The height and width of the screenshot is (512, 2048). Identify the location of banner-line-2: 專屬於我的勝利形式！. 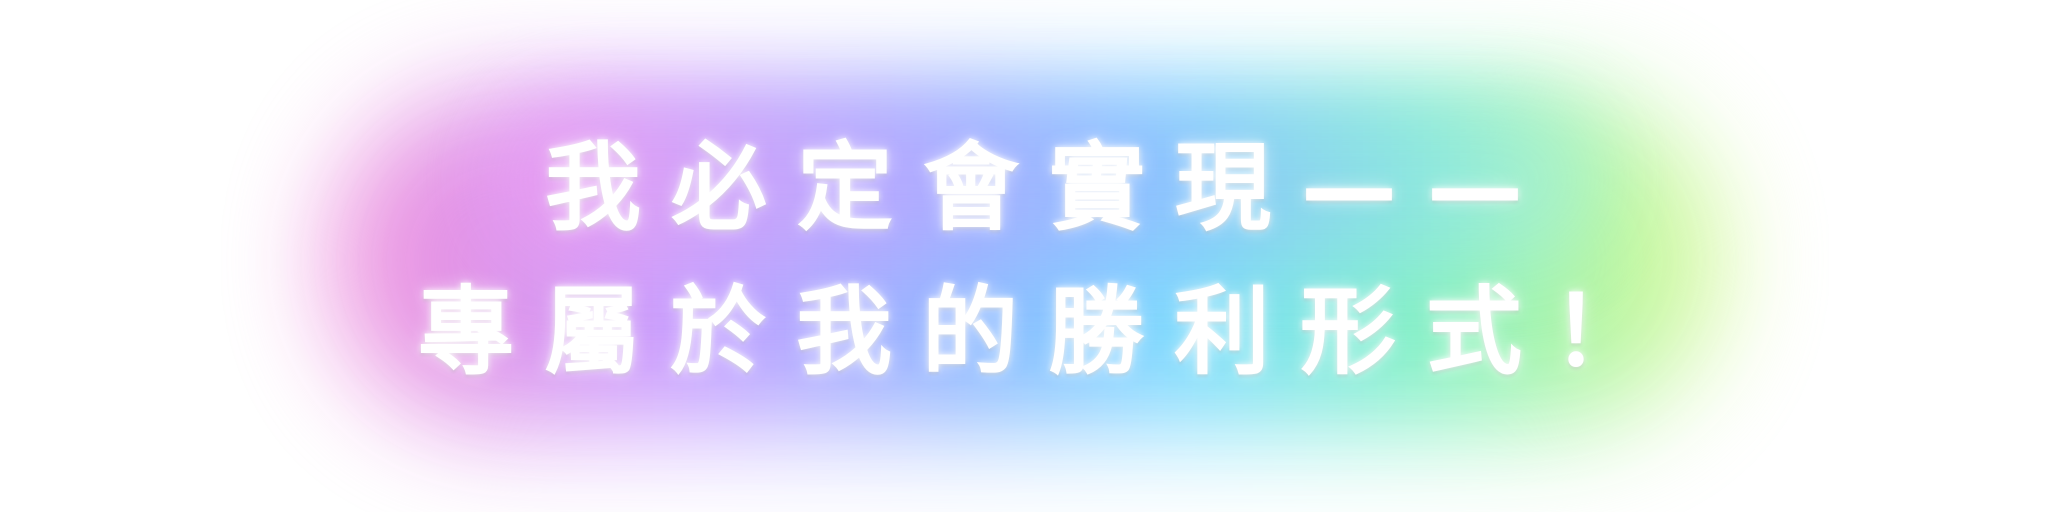
(1048, 332).